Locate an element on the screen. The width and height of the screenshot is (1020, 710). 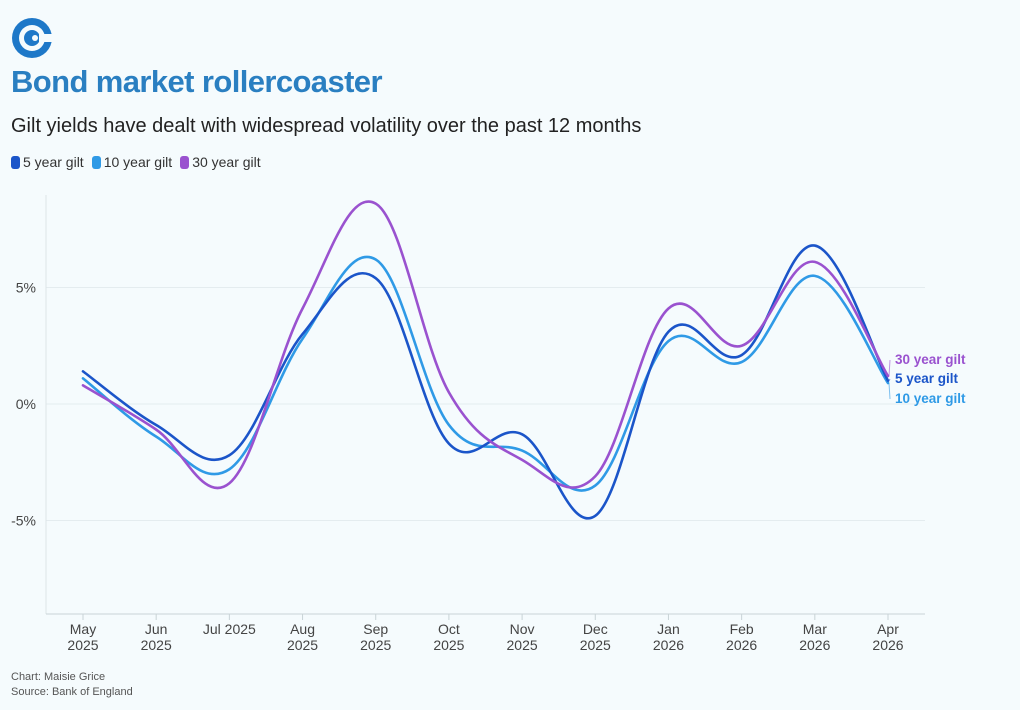
x-tick-label: Apr 2026 is located at coordinates (887, 637).